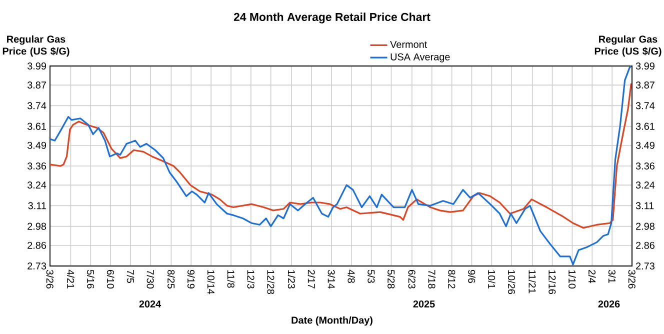 This screenshot has height=334, width=664. What do you see at coordinates (150, 279) in the screenshot?
I see `x-tick-label: 7/30` at bounding box center [150, 279].